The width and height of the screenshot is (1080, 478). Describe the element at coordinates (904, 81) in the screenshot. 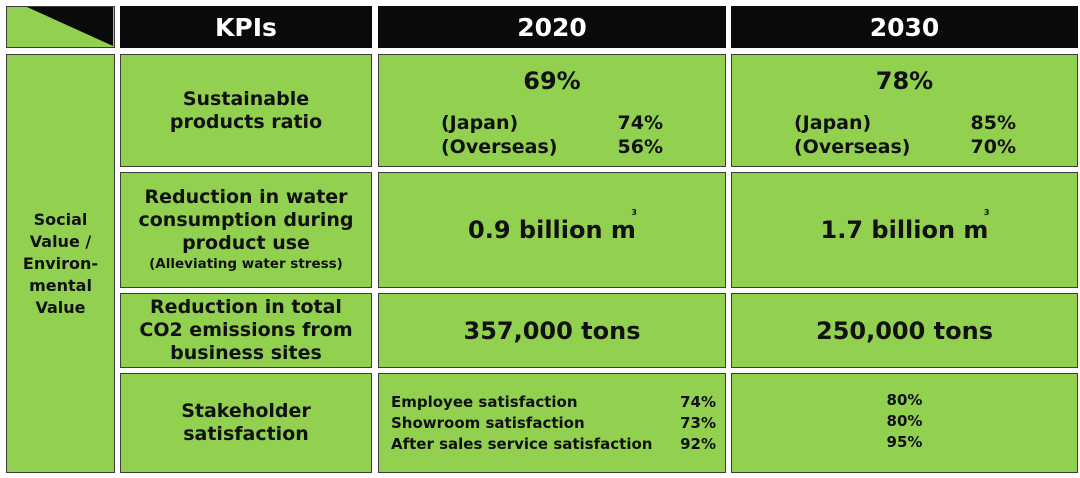

I see `sustainable-2030-total: 78%` at that location.